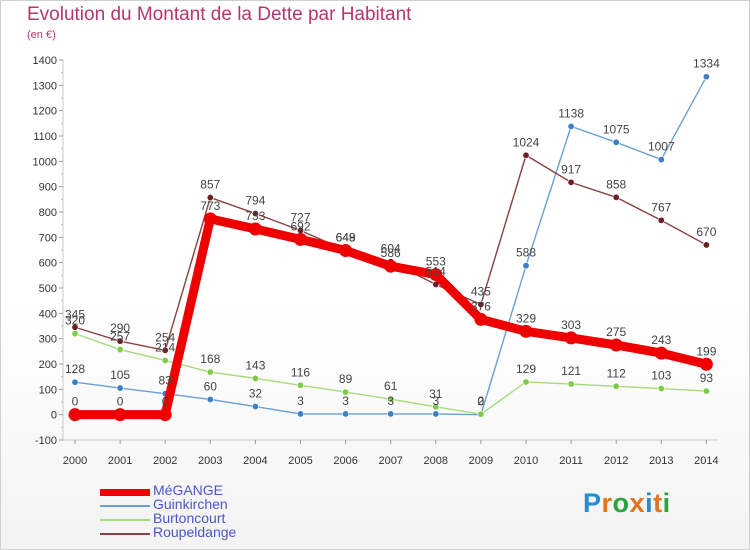 This screenshot has height=550, width=750. What do you see at coordinates (75, 314) in the screenshot?
I see `data-label: 345` at bounding box center [75, 314].